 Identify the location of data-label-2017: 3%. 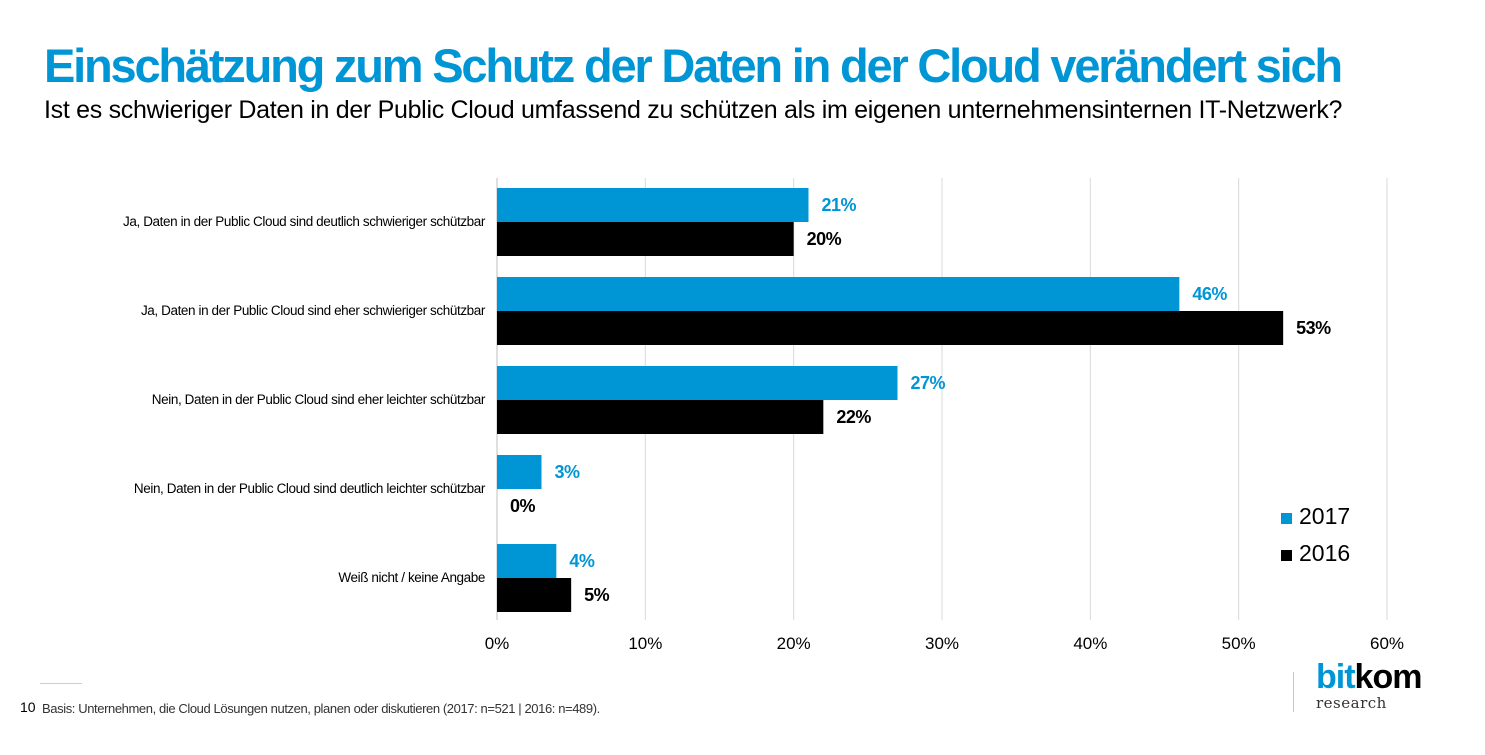
(568, 472).